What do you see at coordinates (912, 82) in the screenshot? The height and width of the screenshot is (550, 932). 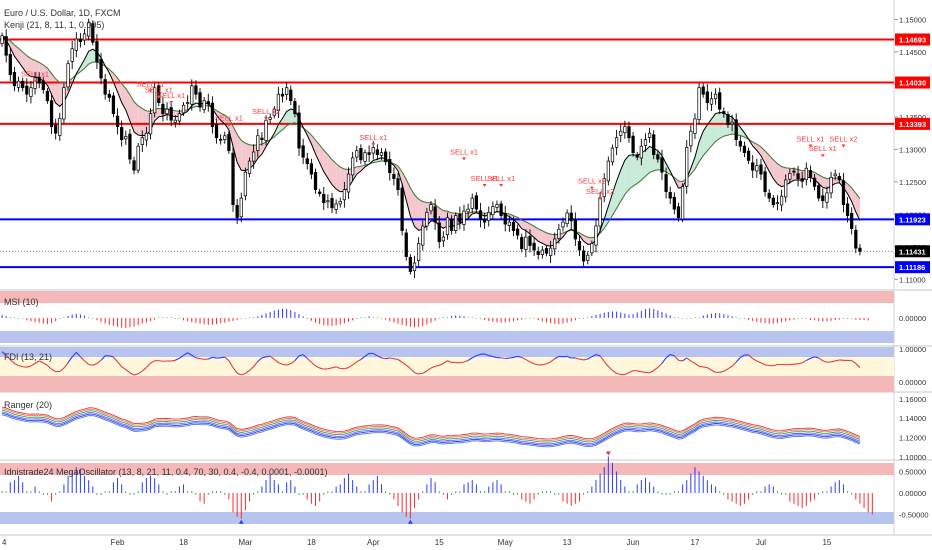 I see `level-tag` at bounding box center [912, 82].